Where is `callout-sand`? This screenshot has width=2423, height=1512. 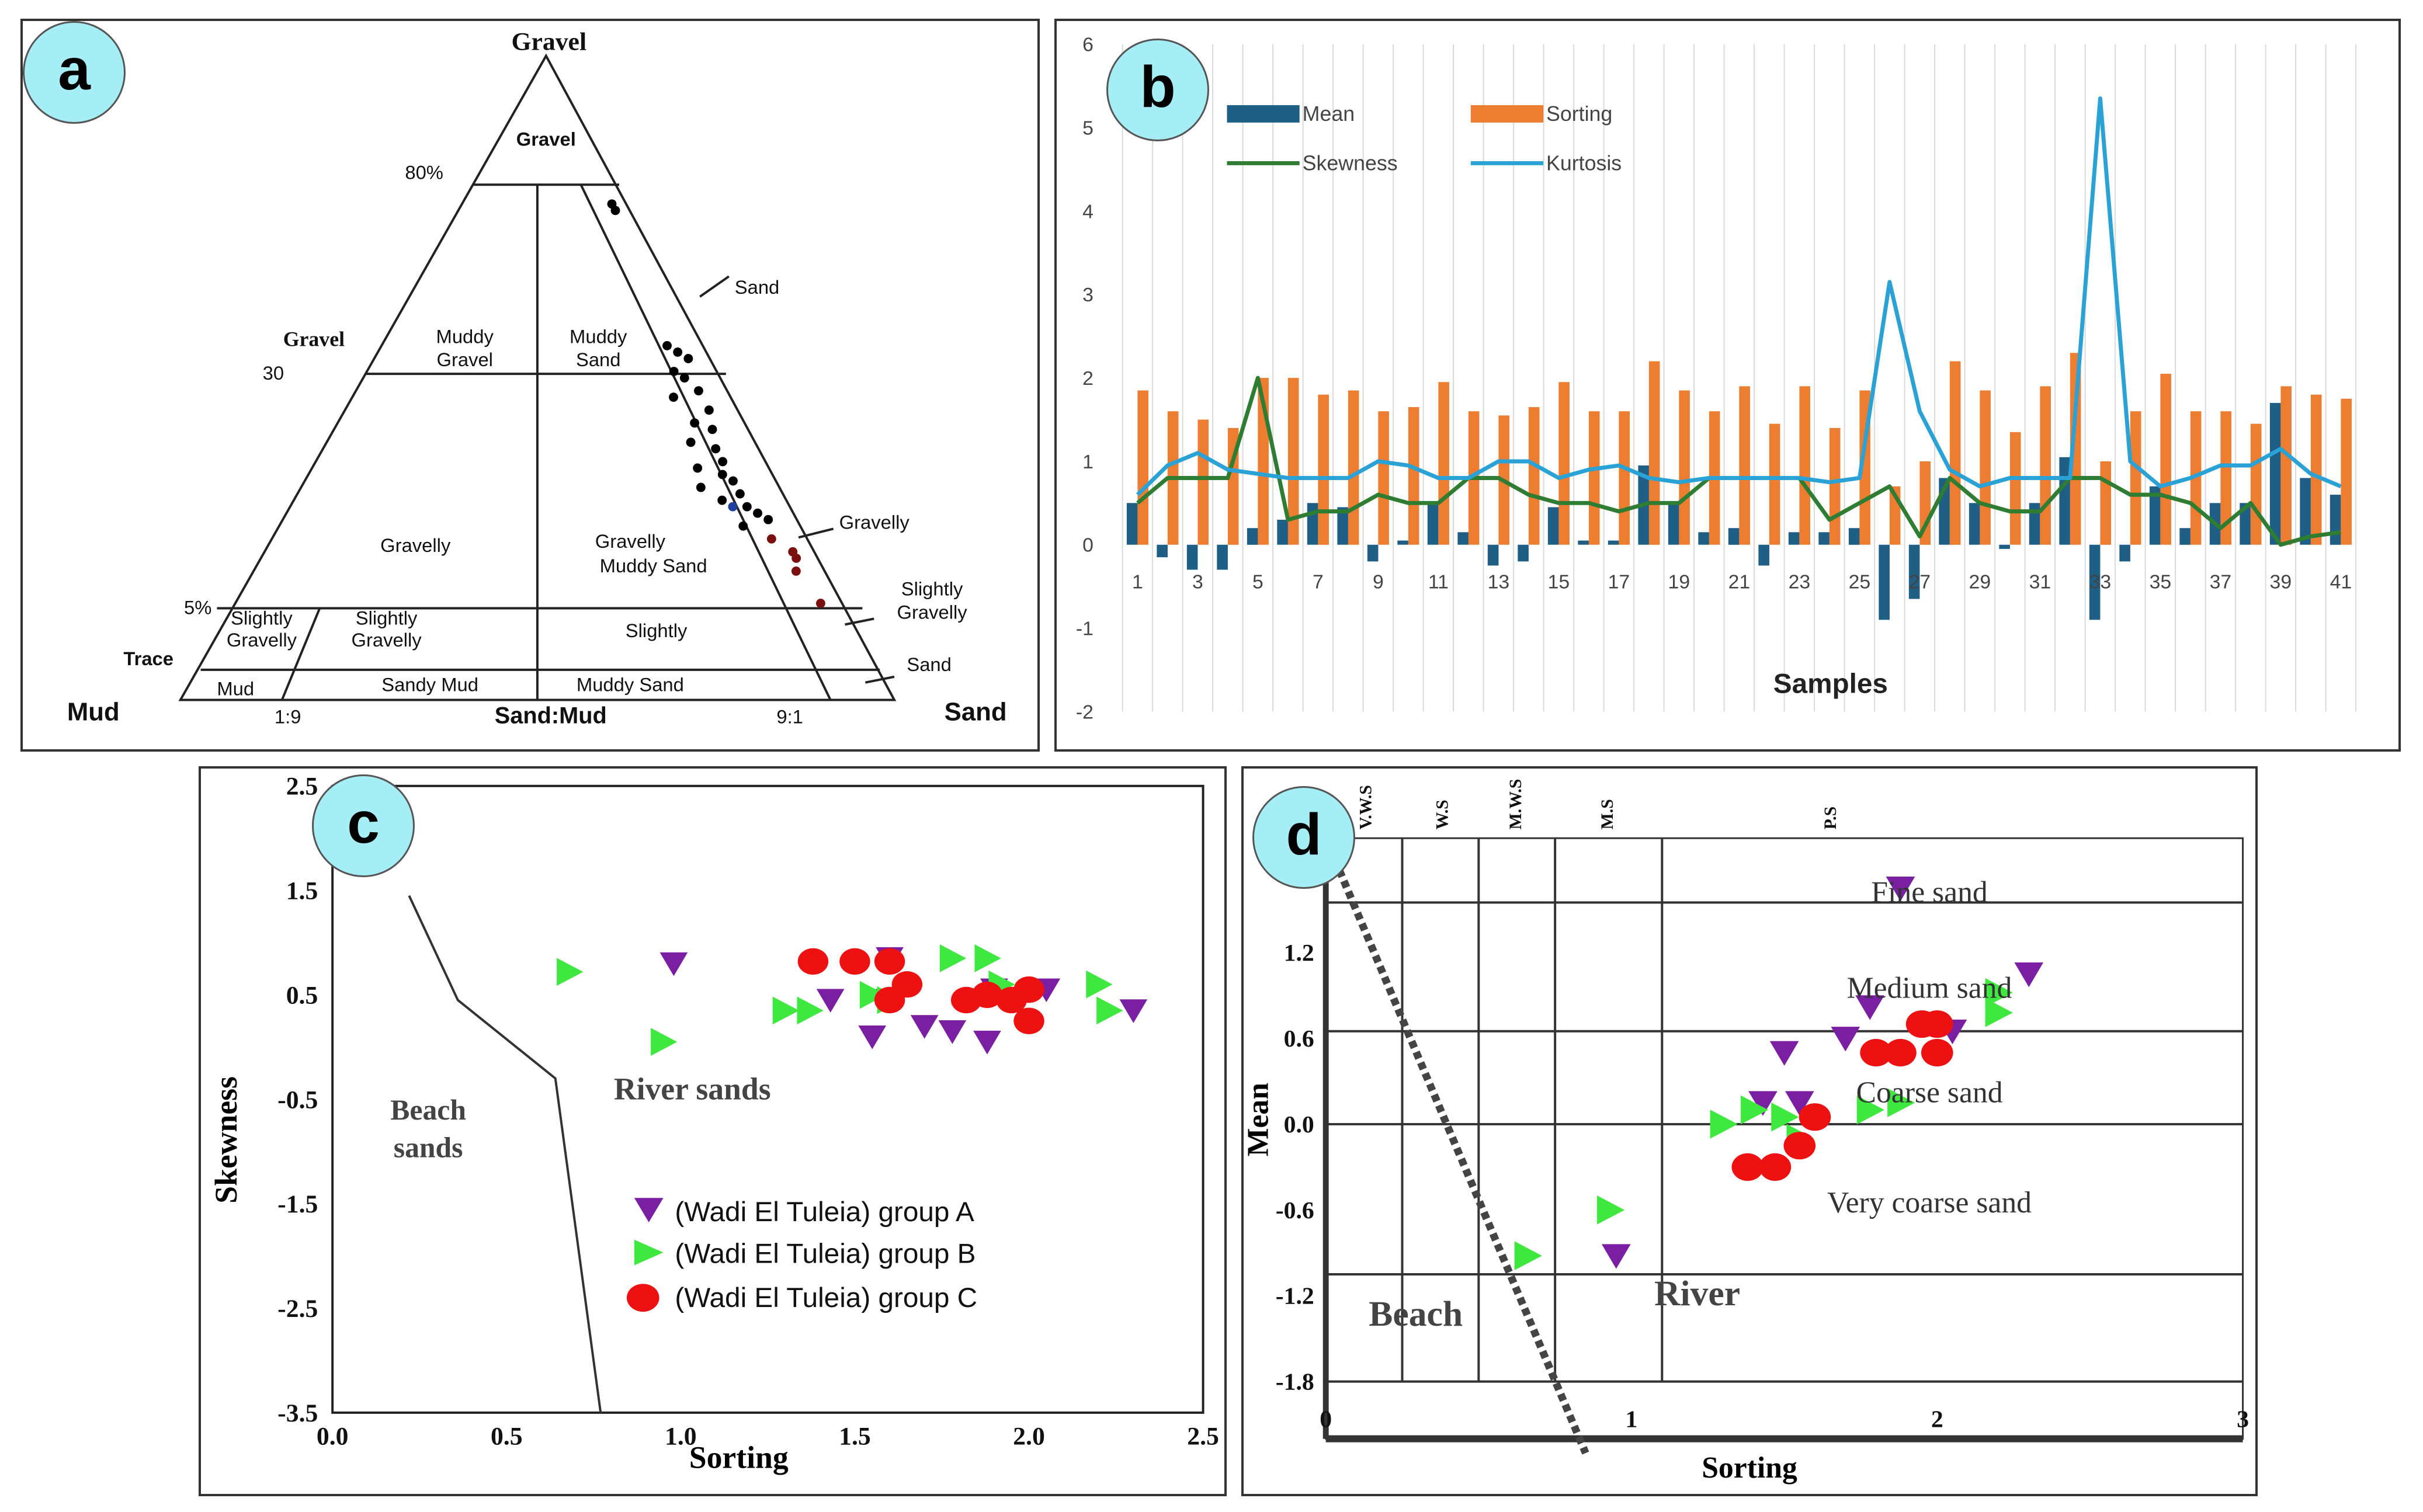
callout-sand is located at coordinates (714, 286).